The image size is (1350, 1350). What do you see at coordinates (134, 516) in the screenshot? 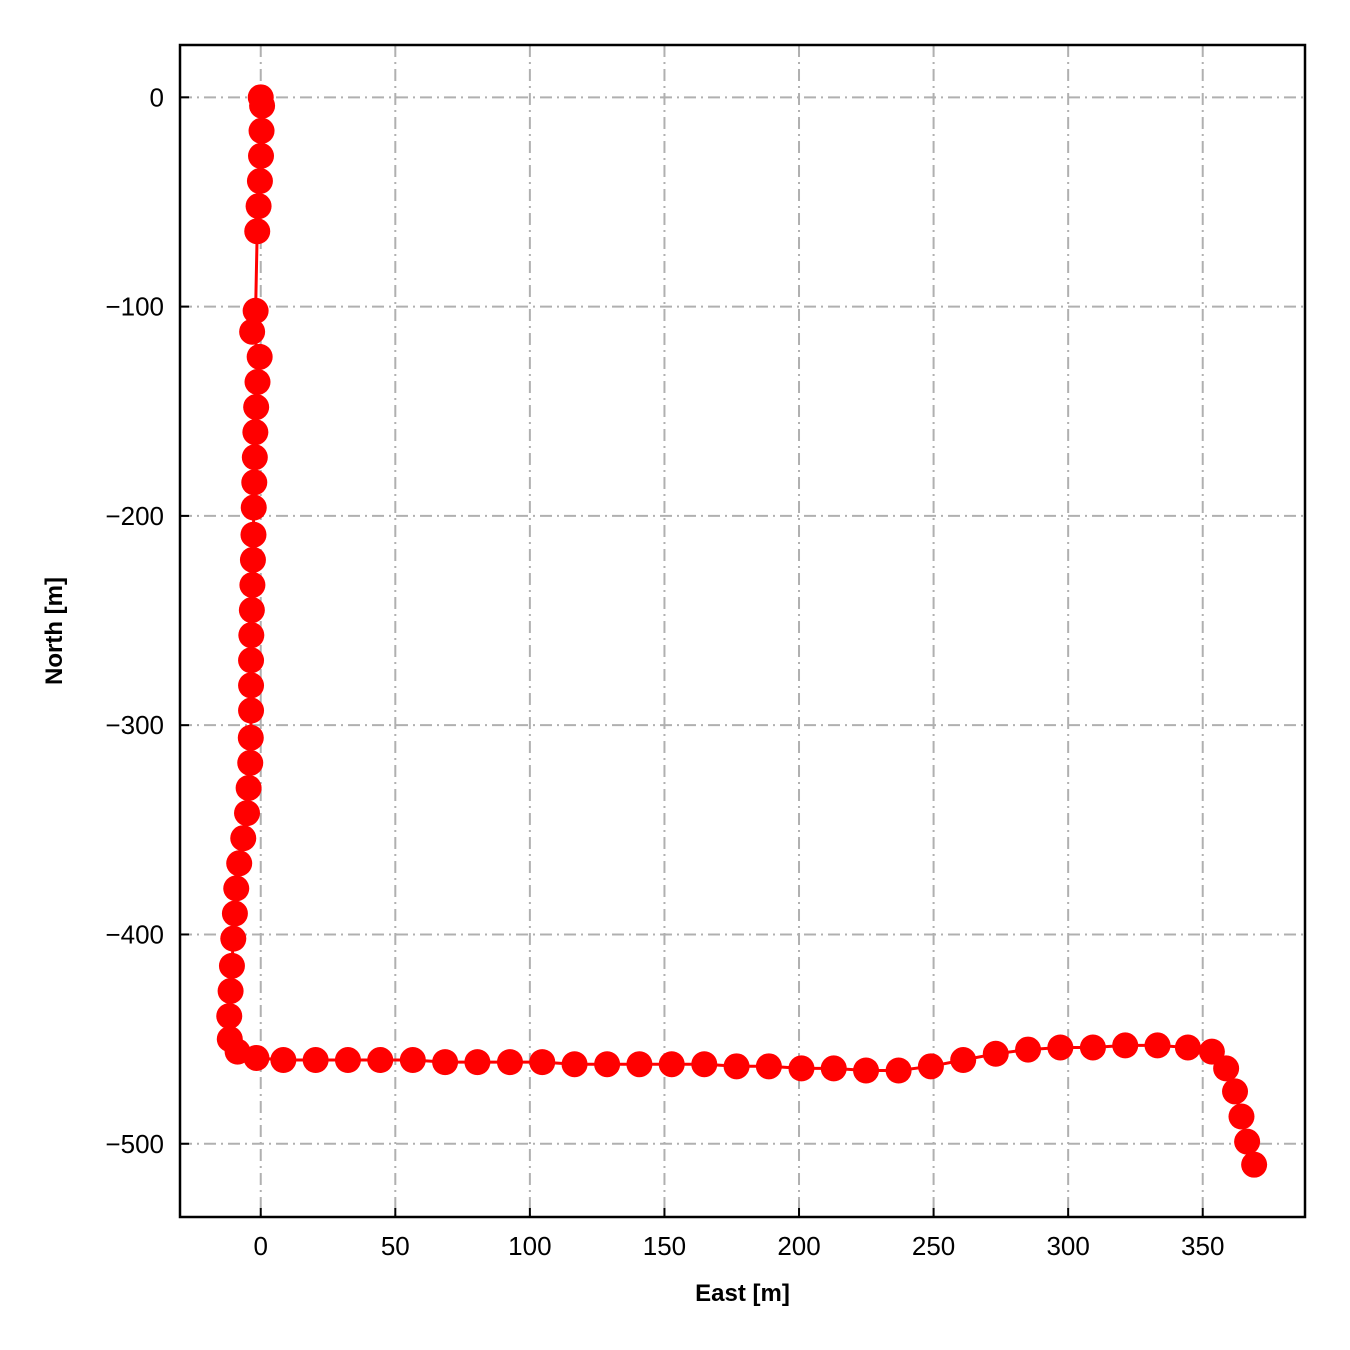
I see `y-tick-label: −200` at bounding box center [134, 516].